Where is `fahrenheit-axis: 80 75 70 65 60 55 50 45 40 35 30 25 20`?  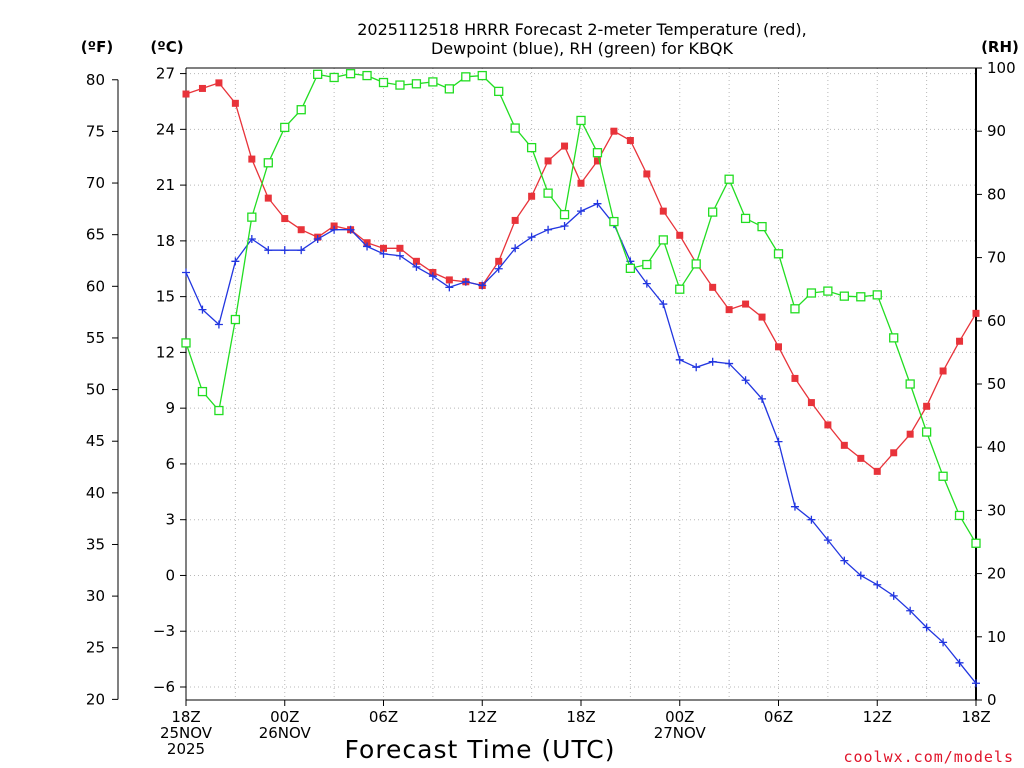 fahrenheit-axis: 80 75 70 65 60 55 50 45 40 35 30 25 20 is located at coordinates (102, 389).